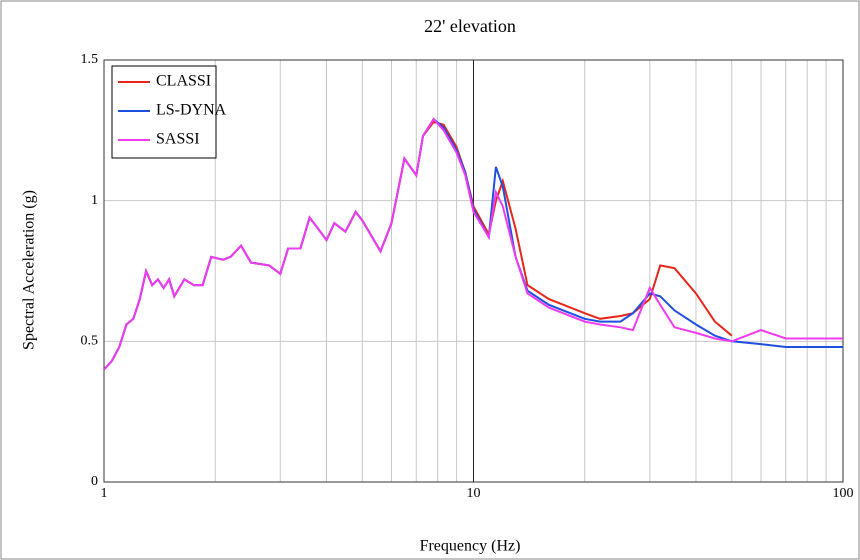  Describe the element at coordinates (94, 200) in the screenshot. I see `y-tick-label: 1` at that location.